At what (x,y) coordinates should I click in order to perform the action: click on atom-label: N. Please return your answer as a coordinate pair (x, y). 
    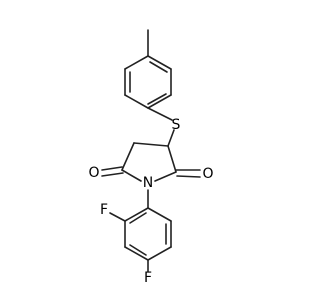
    Looking at the image, I should click on (148, 183).